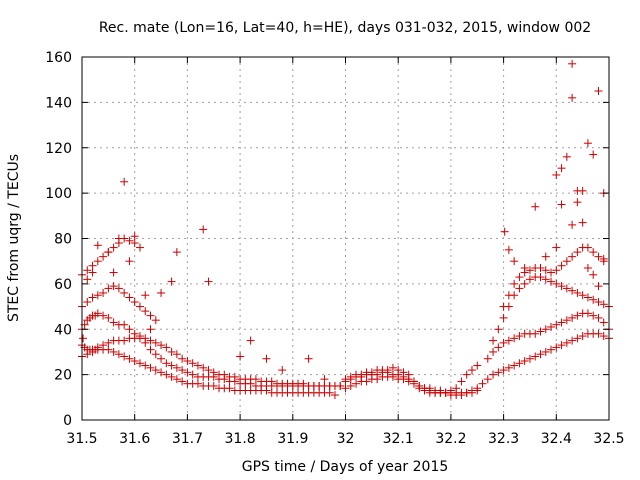 The image size is (640, 480). What do you see at coordinates (14, 238) in the screenshot?
I see `y-axis-label: STEC from uqrg / TECUs` at bounding box center [14, 238].